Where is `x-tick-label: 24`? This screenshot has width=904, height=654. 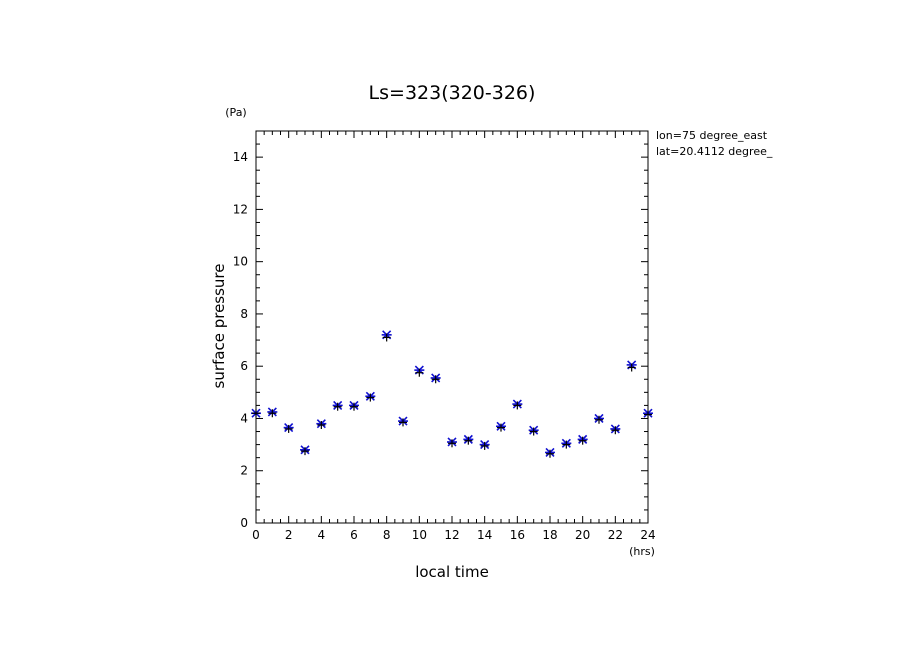
x-tick-label: 24 is located at coordinates (647, 535).